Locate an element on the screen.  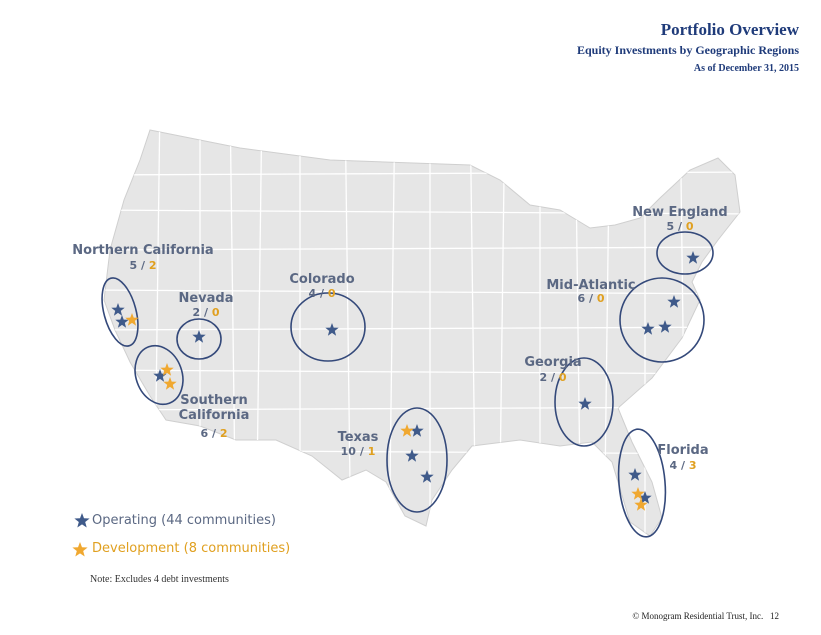
region-count: 6 / 0 is located at coordinates (590, 298).